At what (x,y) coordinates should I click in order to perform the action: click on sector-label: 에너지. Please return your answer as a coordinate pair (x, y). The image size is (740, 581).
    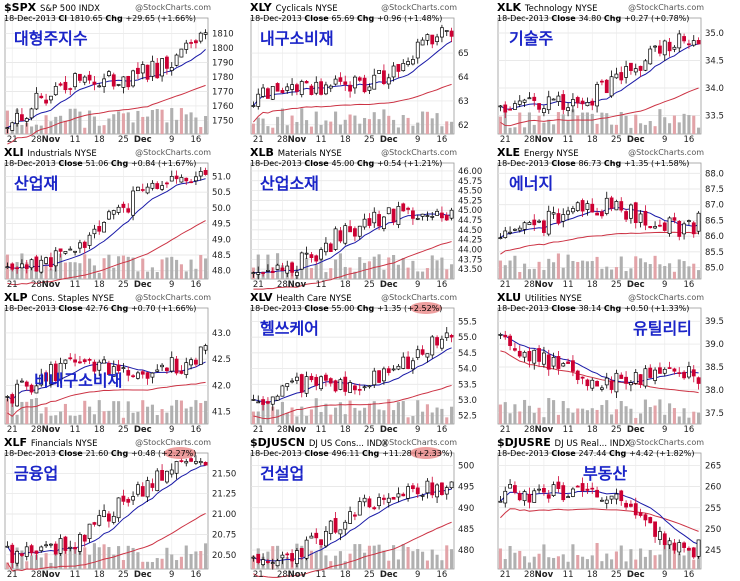
    Looking at the image, I should click on (531, 183).